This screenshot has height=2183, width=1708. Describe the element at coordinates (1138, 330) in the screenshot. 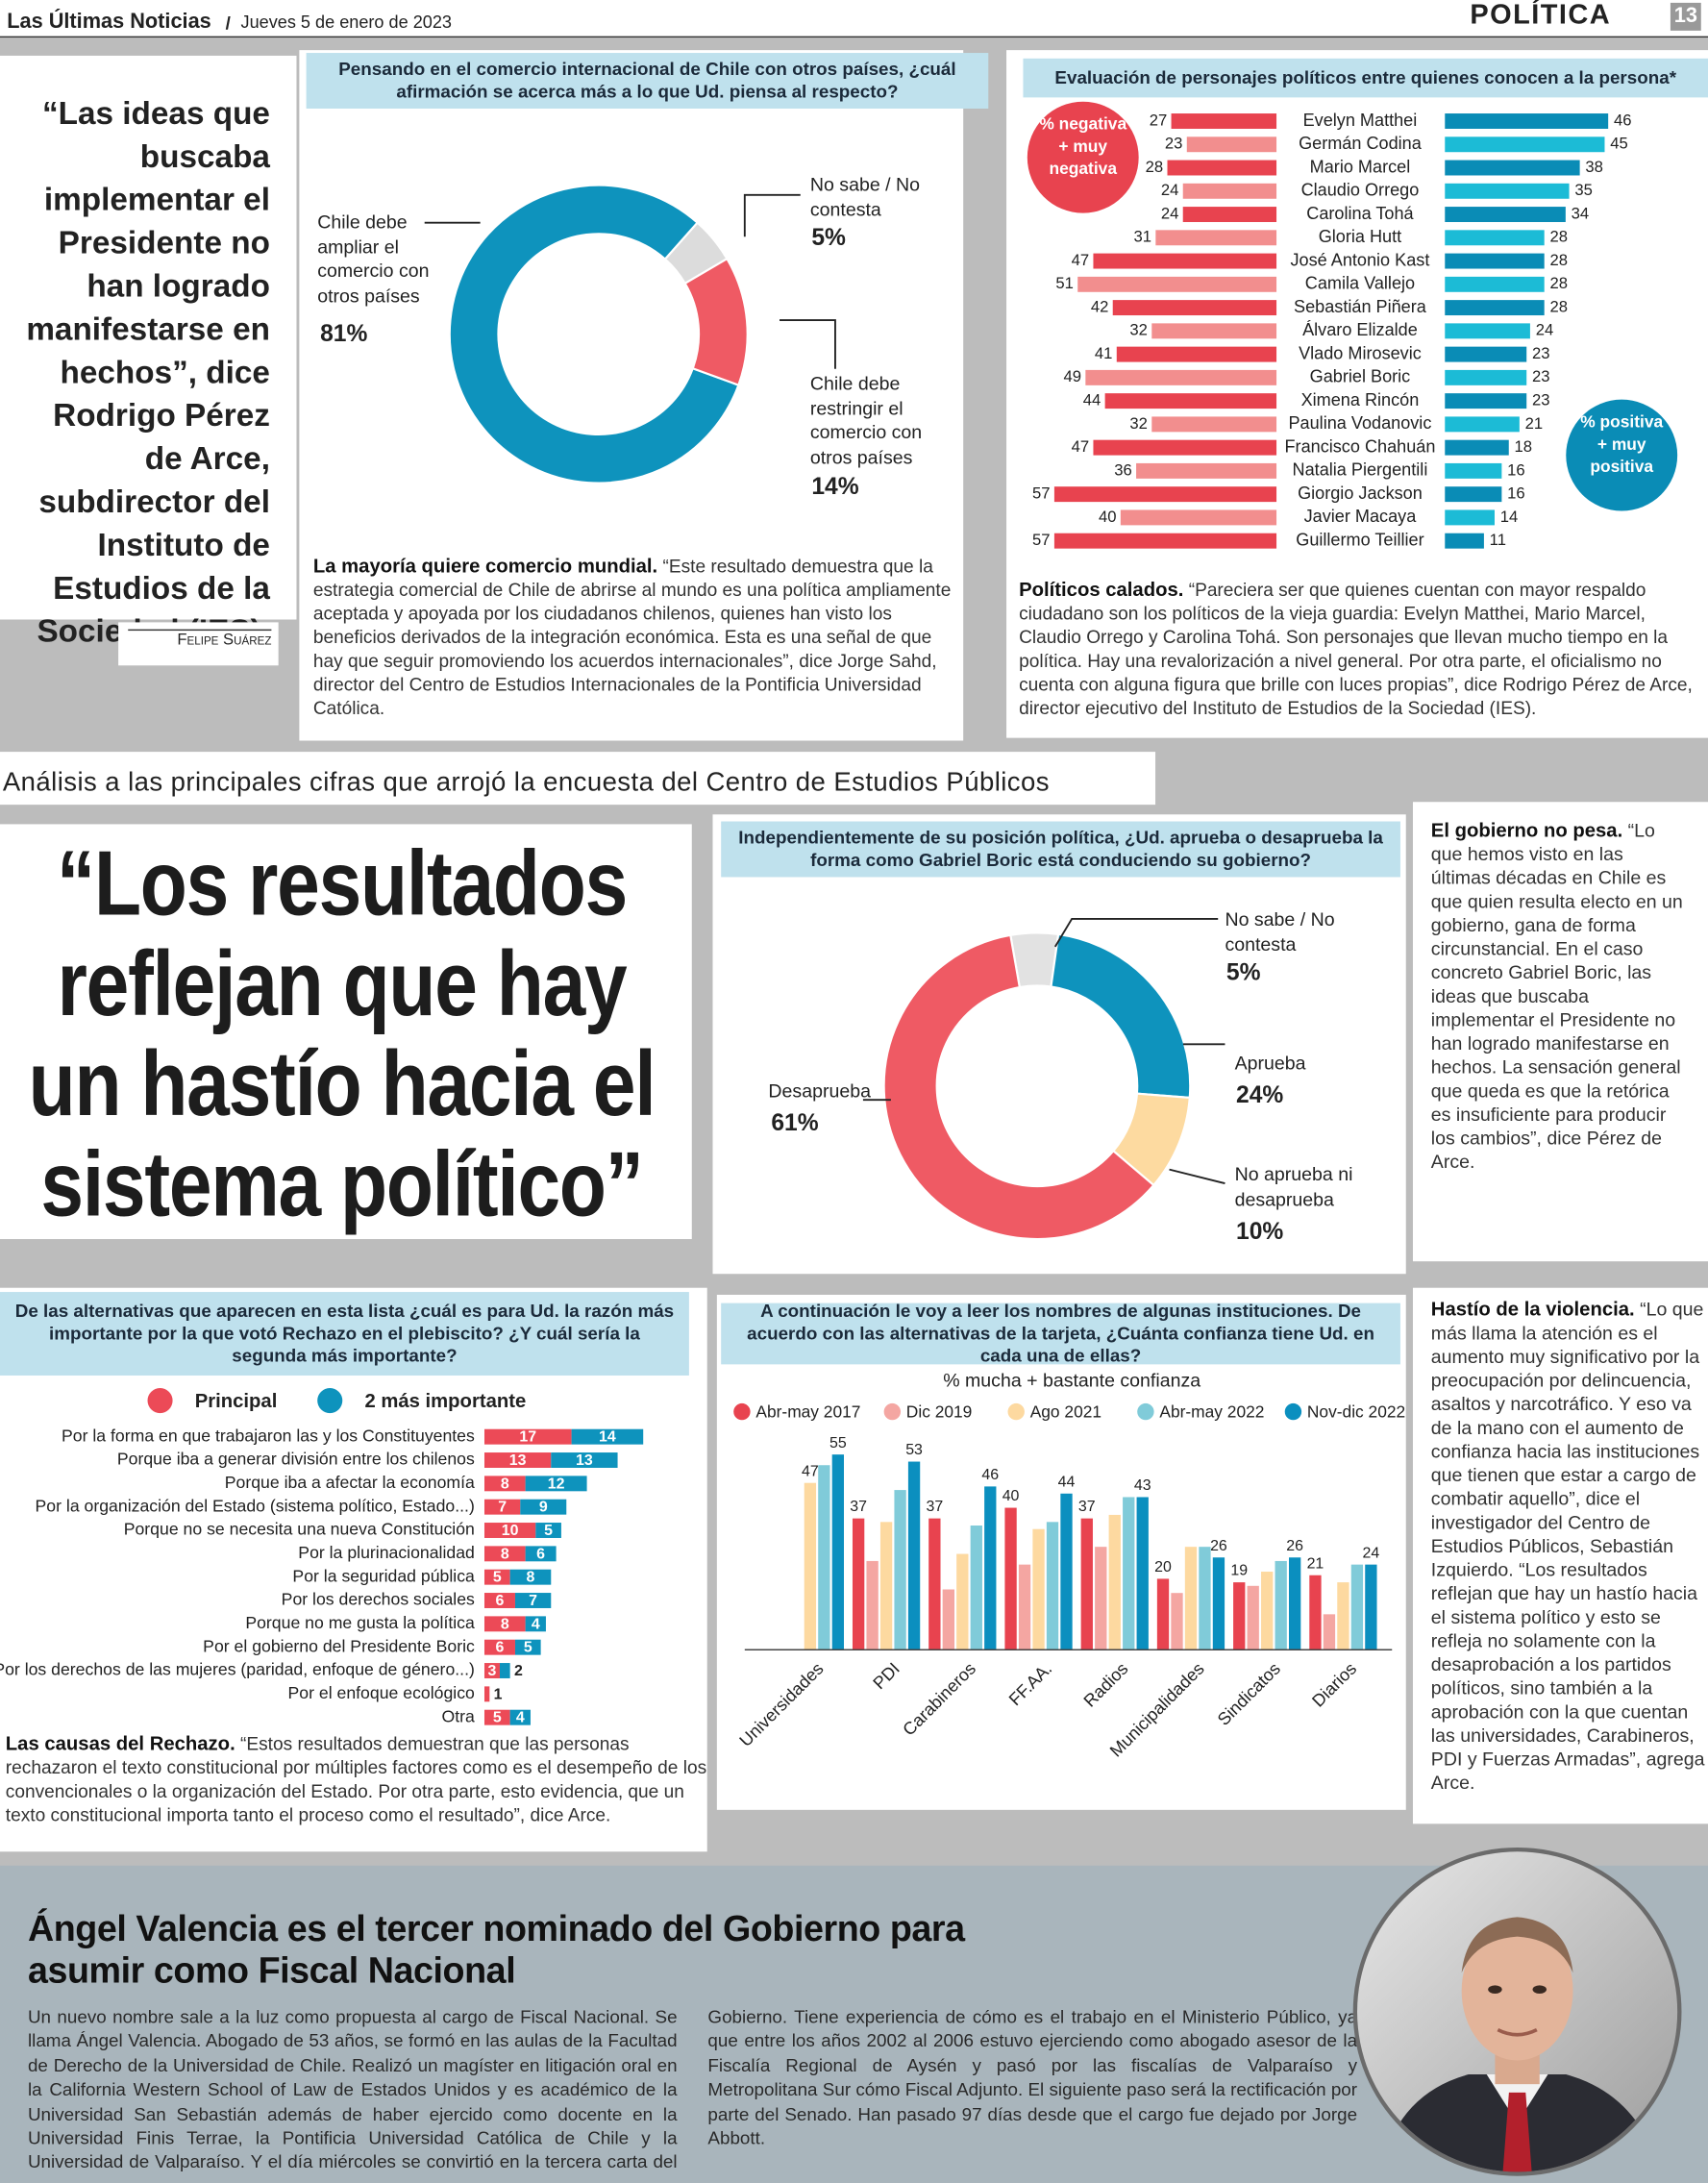

I see `bar-value: 32` at that location.